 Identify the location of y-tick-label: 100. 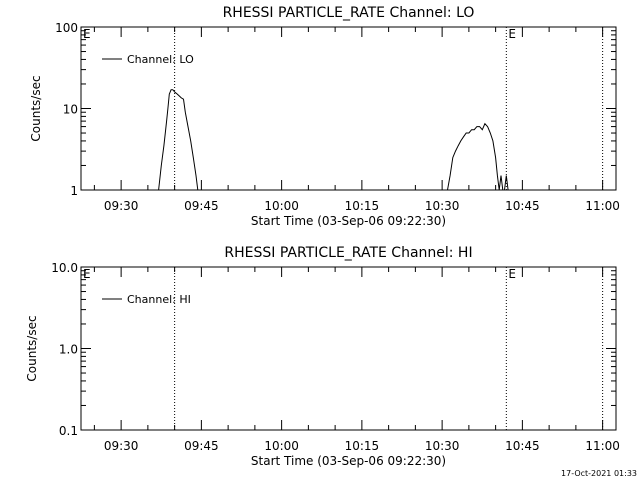
(66, 28).